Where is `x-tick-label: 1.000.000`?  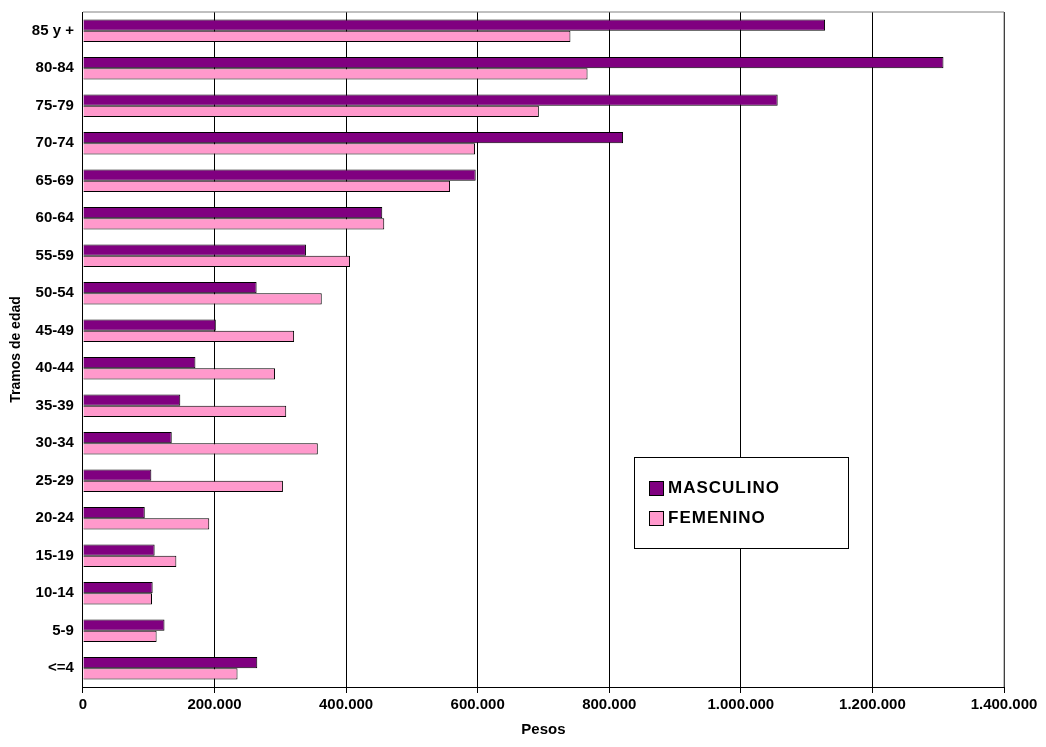 x-tick-label: 1.000.000 is located at coordinates (741, 704).